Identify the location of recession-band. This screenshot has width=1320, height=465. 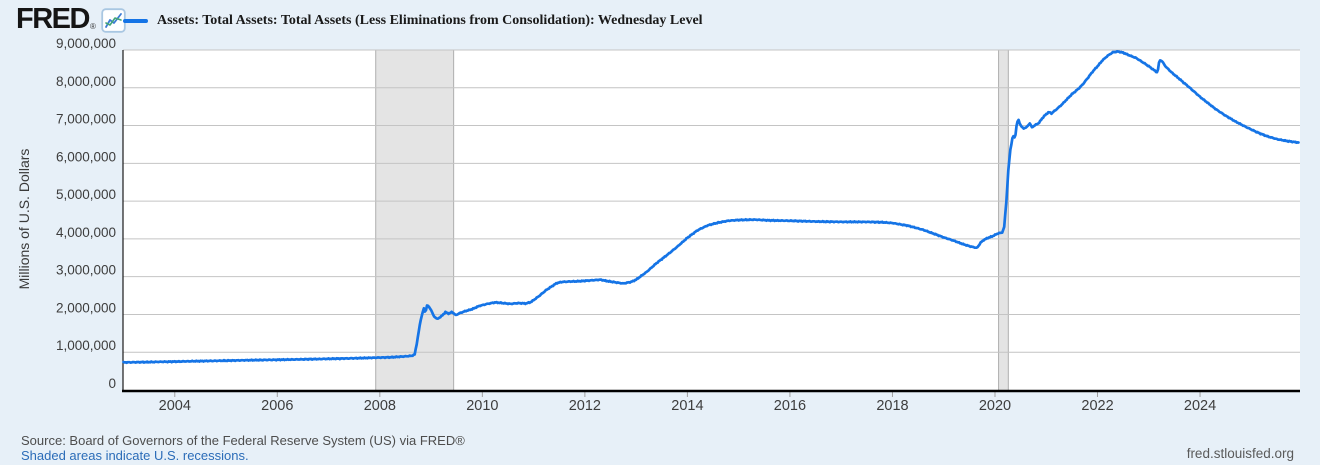
(414, 220).